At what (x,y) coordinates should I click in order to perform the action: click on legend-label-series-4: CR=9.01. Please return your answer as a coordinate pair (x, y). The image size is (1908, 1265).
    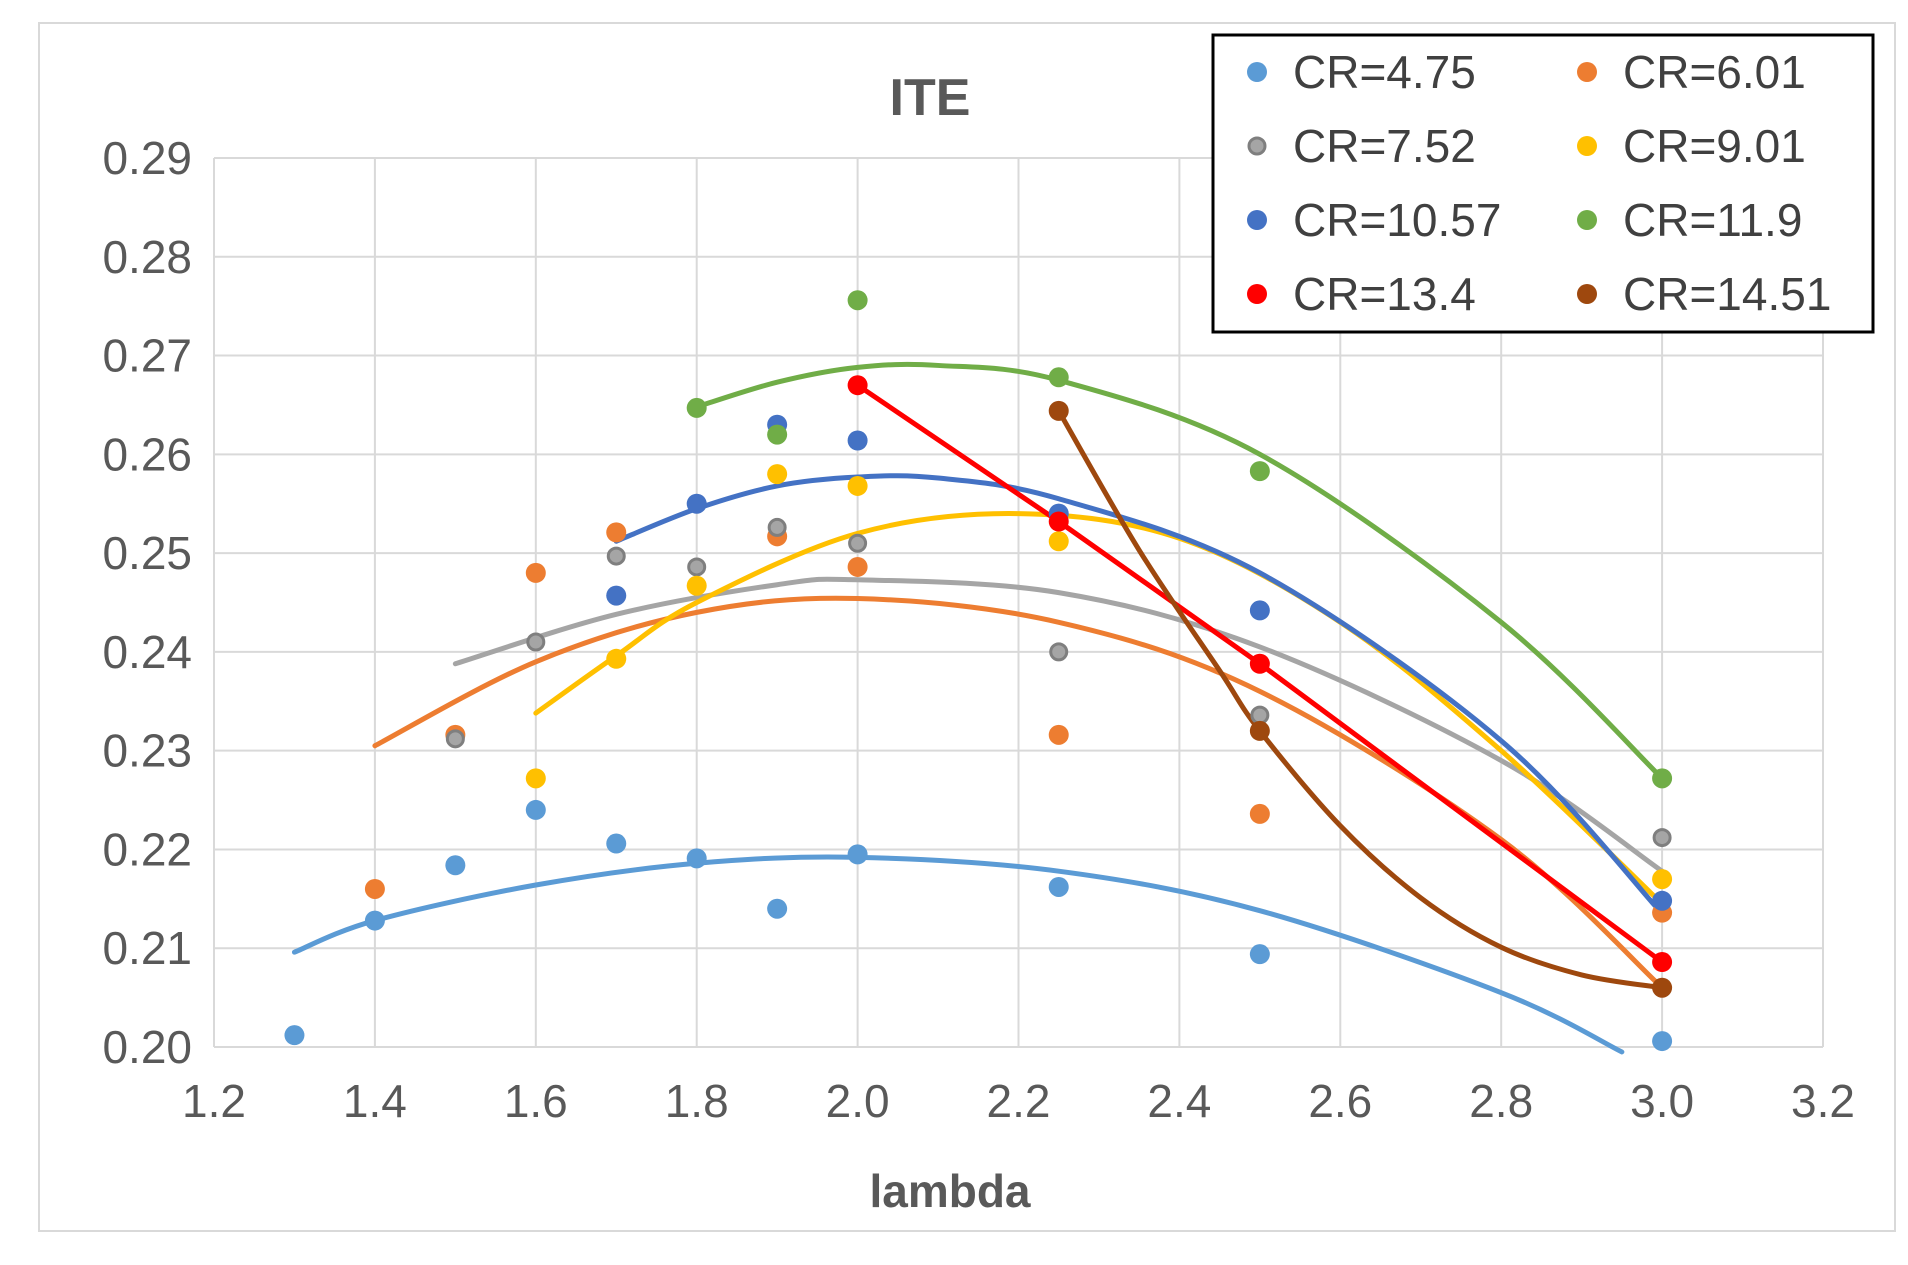
    Looking at the image, I should click on (1714, 146).